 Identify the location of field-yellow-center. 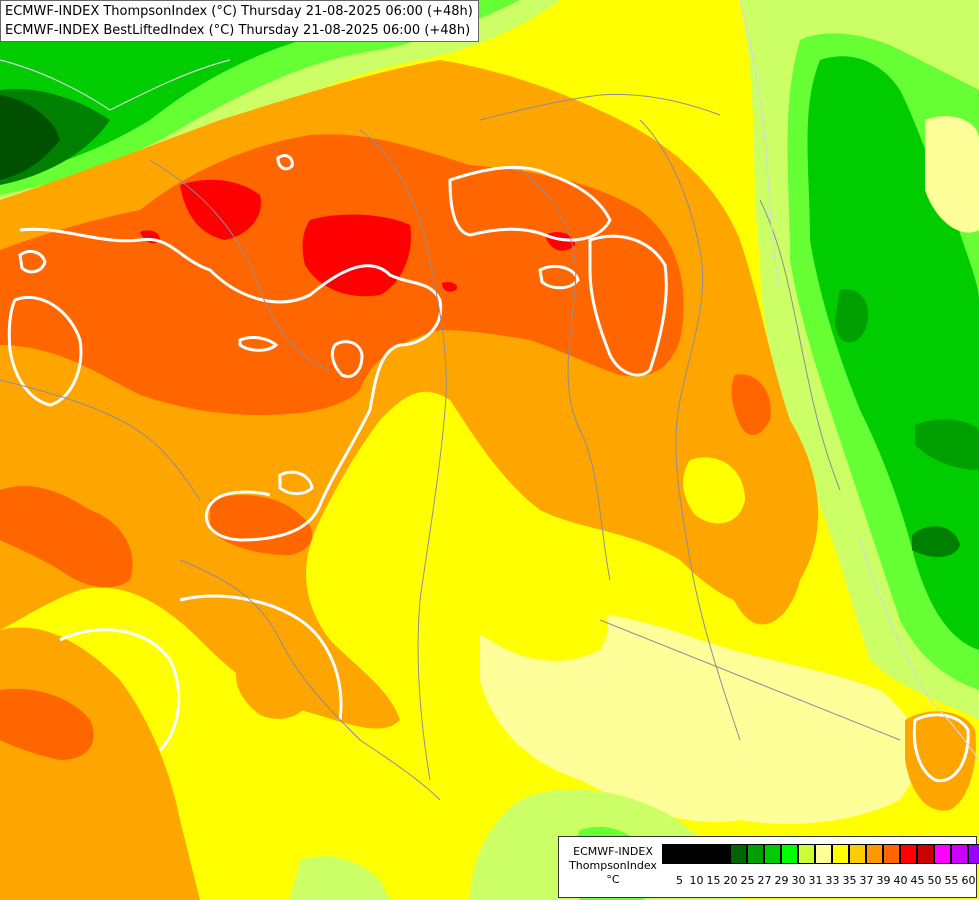
(486, 536).